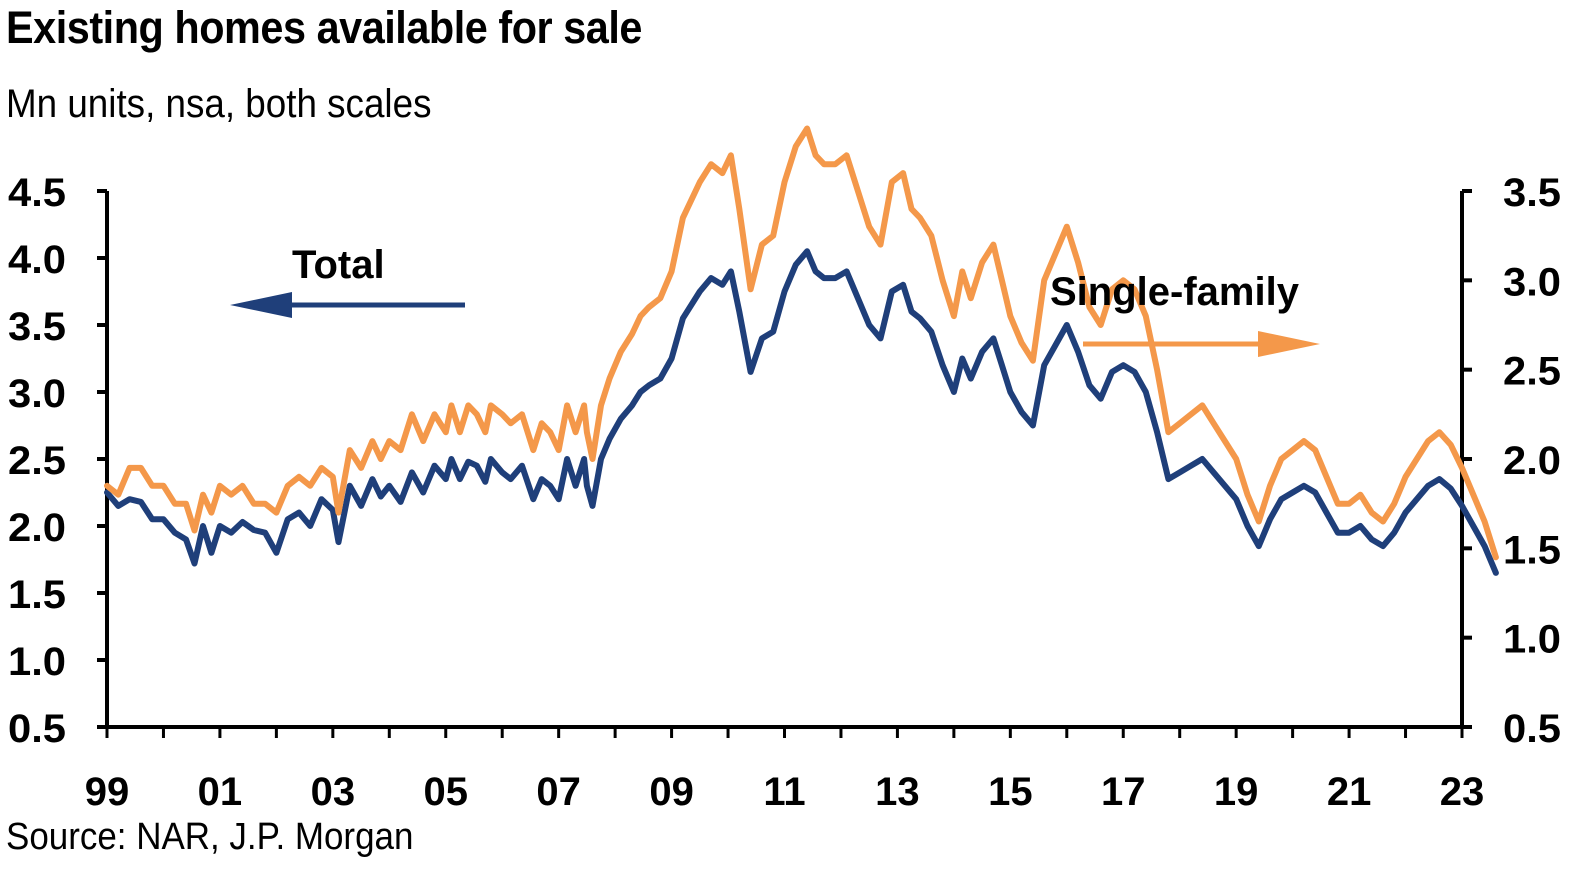  Describe the element at coordinates (324, 27) in the screenshot. I see `chart-title: Existing homes available for sale` at that location.